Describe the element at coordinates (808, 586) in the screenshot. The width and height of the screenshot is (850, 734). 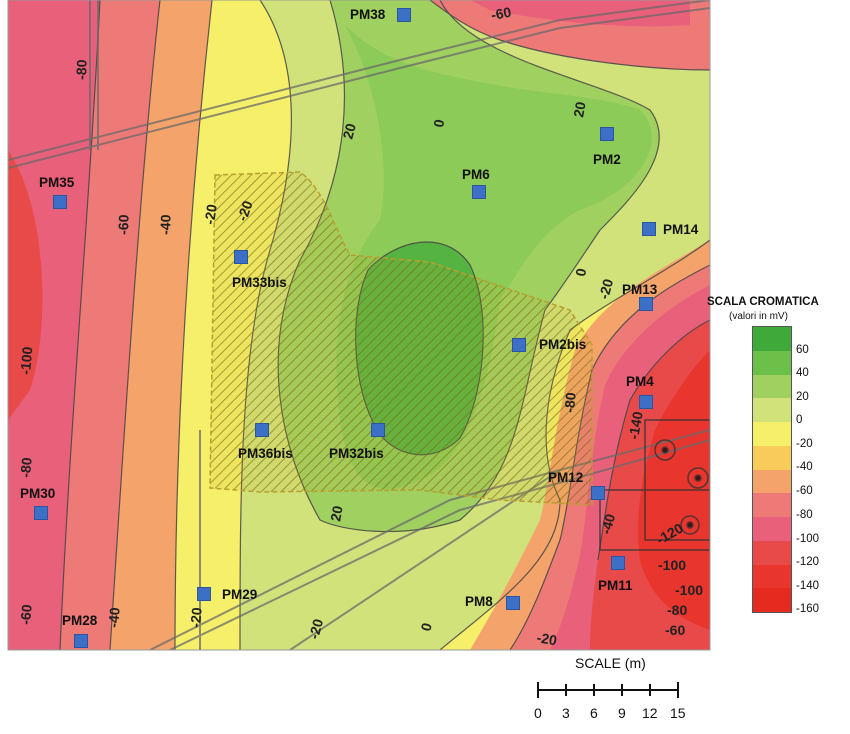
I see `legend-tick: -140` at that location.